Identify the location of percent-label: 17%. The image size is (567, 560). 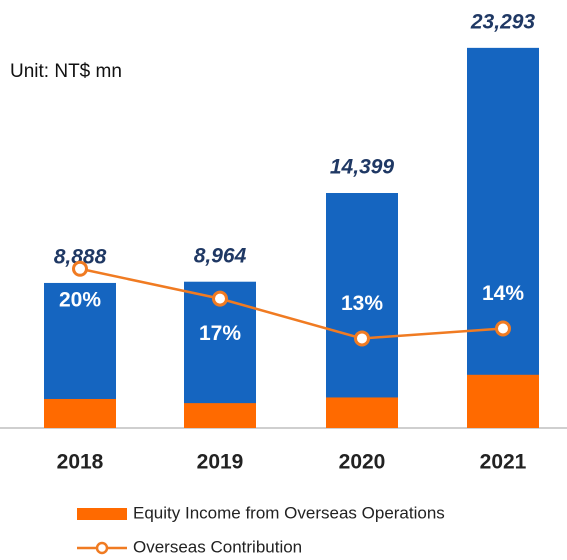
(220, 333).